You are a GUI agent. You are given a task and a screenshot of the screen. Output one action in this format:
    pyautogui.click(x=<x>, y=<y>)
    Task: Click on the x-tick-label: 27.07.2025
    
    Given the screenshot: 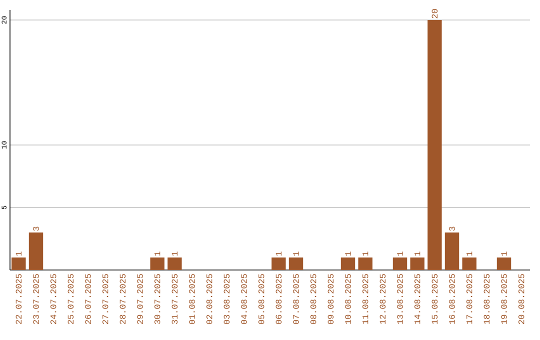 What is the action you would take?
    pyautogui.click(x=105, y=299)
    